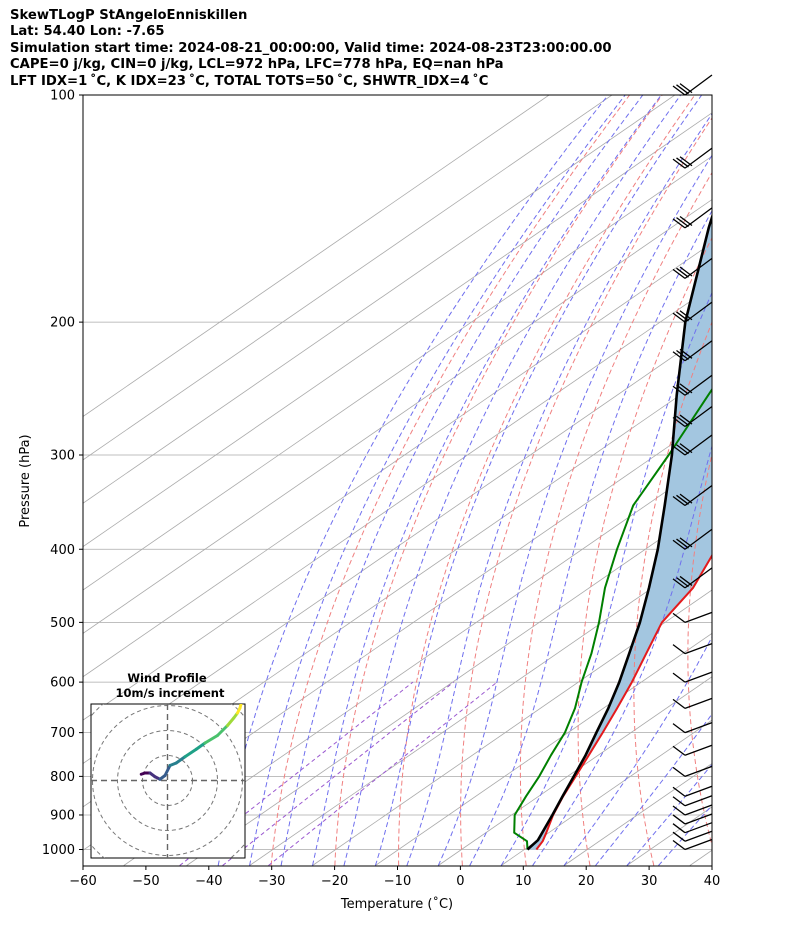 This screenshot has height=937, width=794. Describe the element at coordinates (129, 15) in the screenshot. I see `chart-title: SkewTLogP StAngeloEnniskillen` at that location.